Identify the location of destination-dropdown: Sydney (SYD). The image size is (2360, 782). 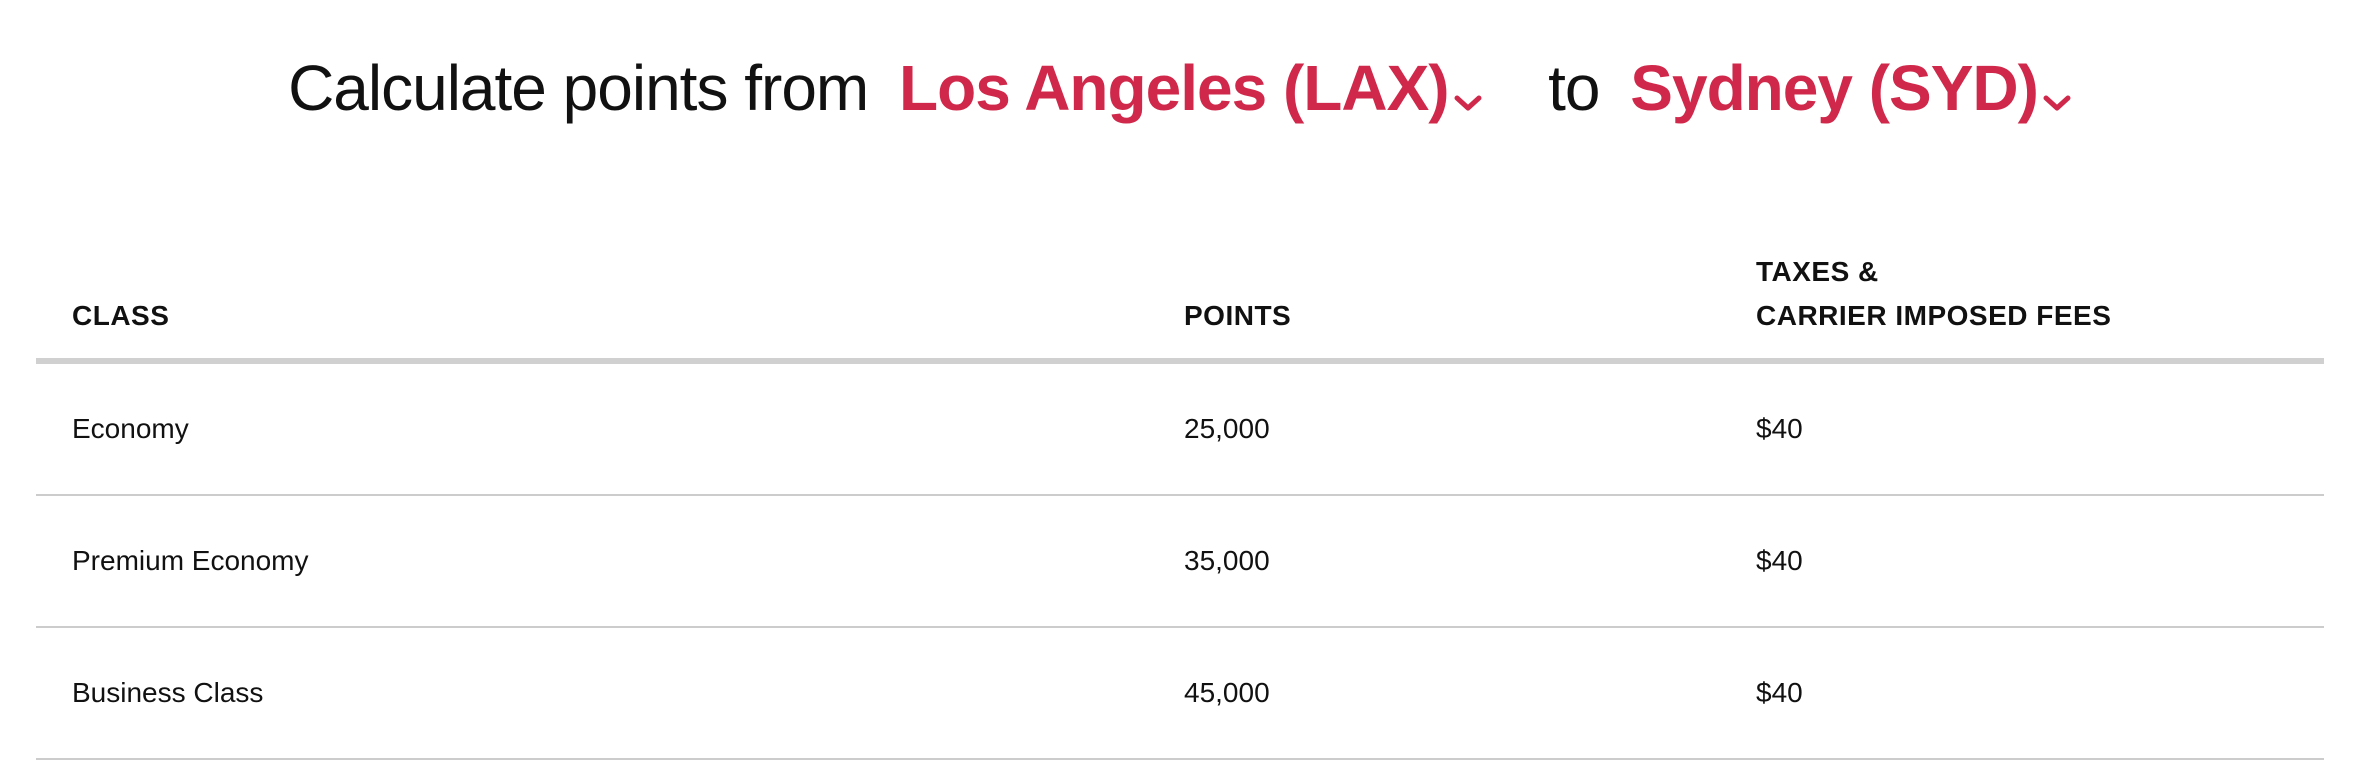
(1851, 90).